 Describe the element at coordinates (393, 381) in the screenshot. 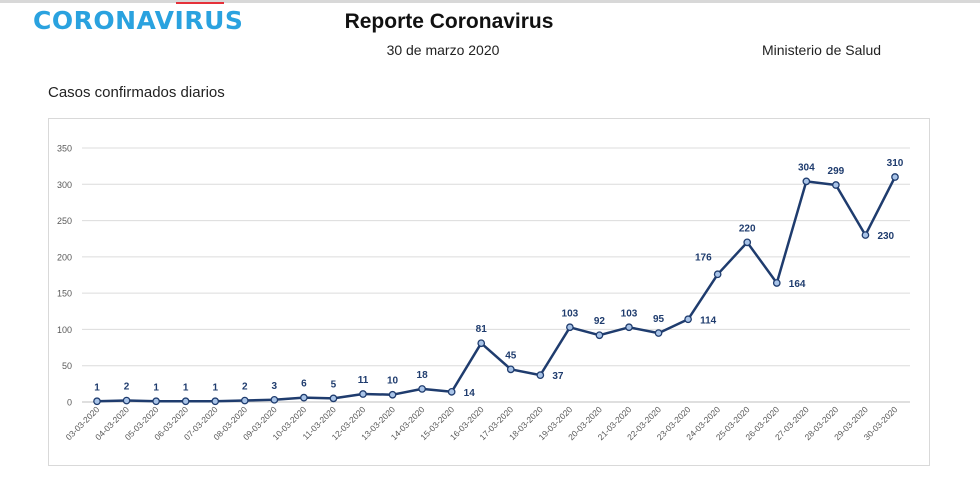

I see `data-label: 10` at that location.